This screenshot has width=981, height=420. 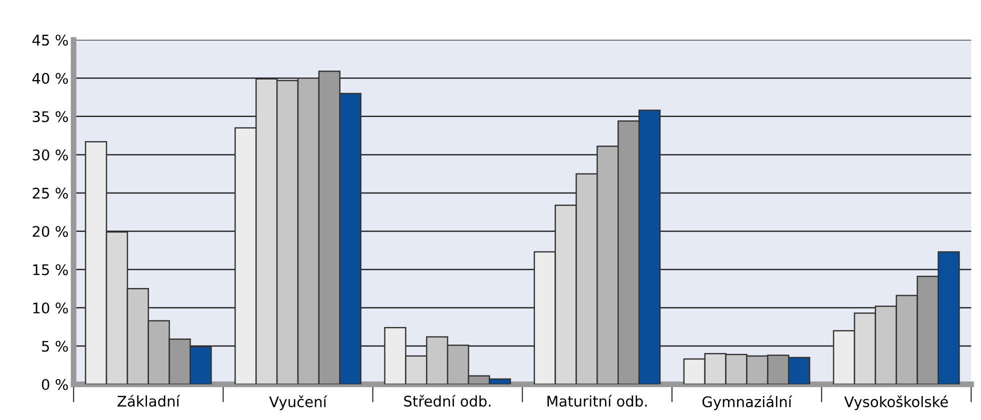 I want to click on y-tick-label: 25 %, so click(x=50, y=193).